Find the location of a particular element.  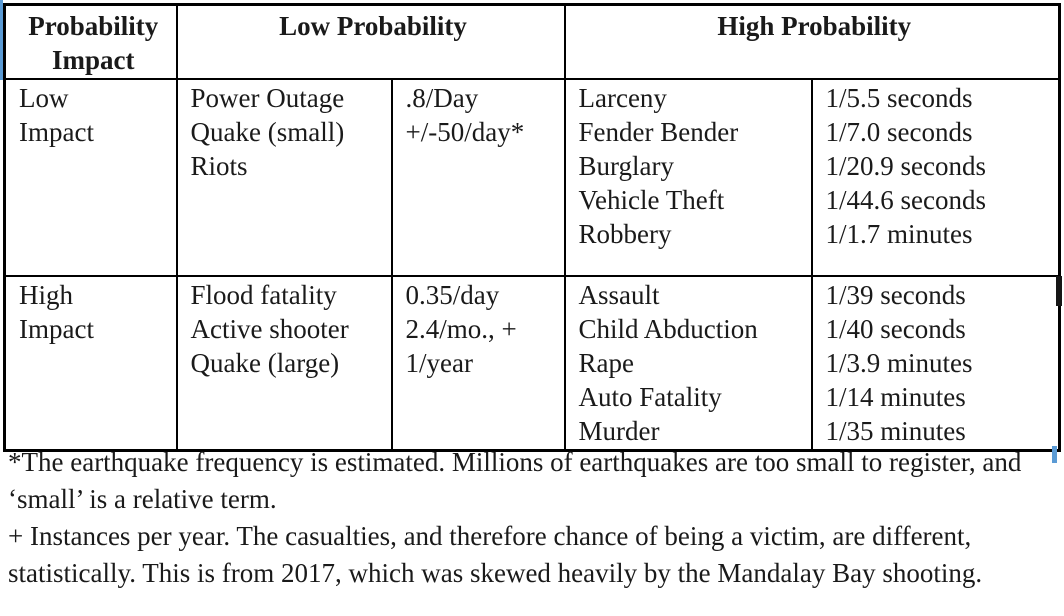

frequency-item: 1/44.6 seconds is located at coordinates (905, 200).